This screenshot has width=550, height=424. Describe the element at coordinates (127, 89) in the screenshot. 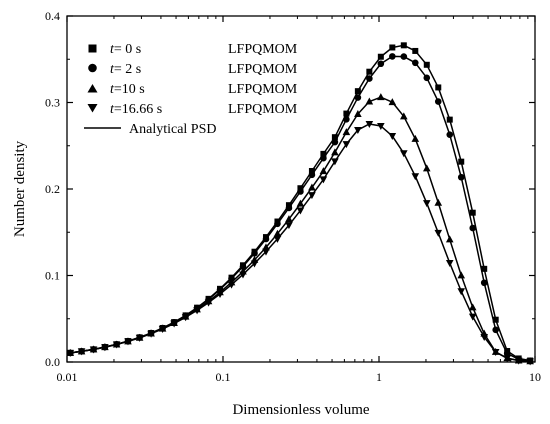

I see `legend-entry-2: t=10 s` at that location.